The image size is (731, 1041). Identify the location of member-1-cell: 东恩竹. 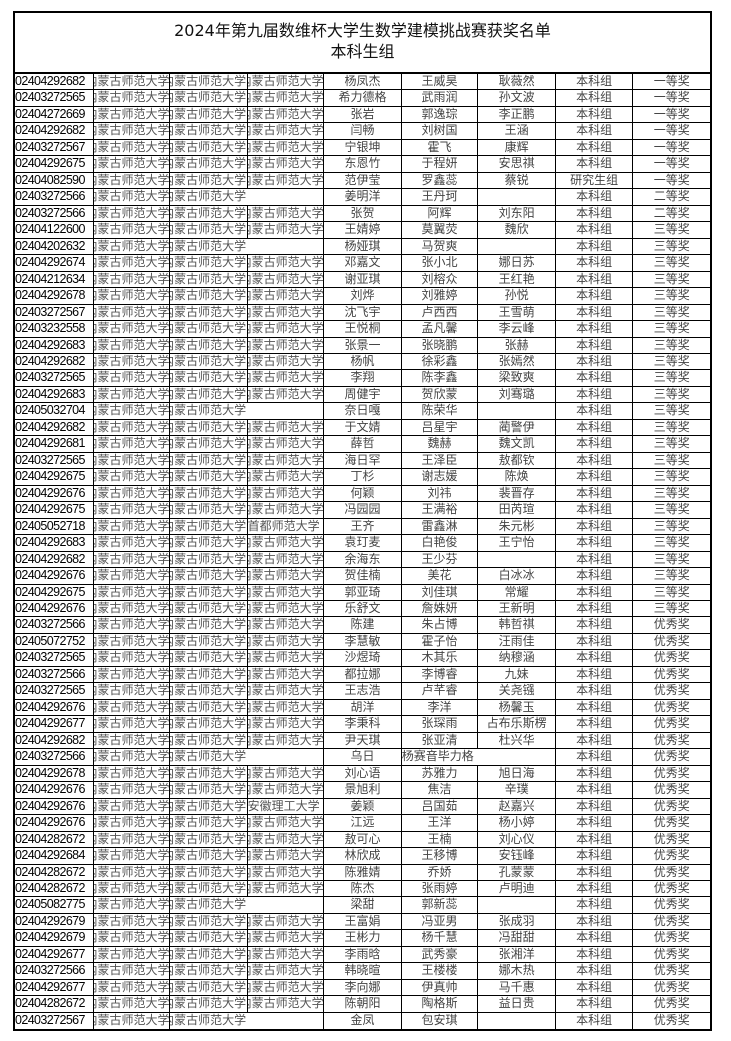
(363, 164).